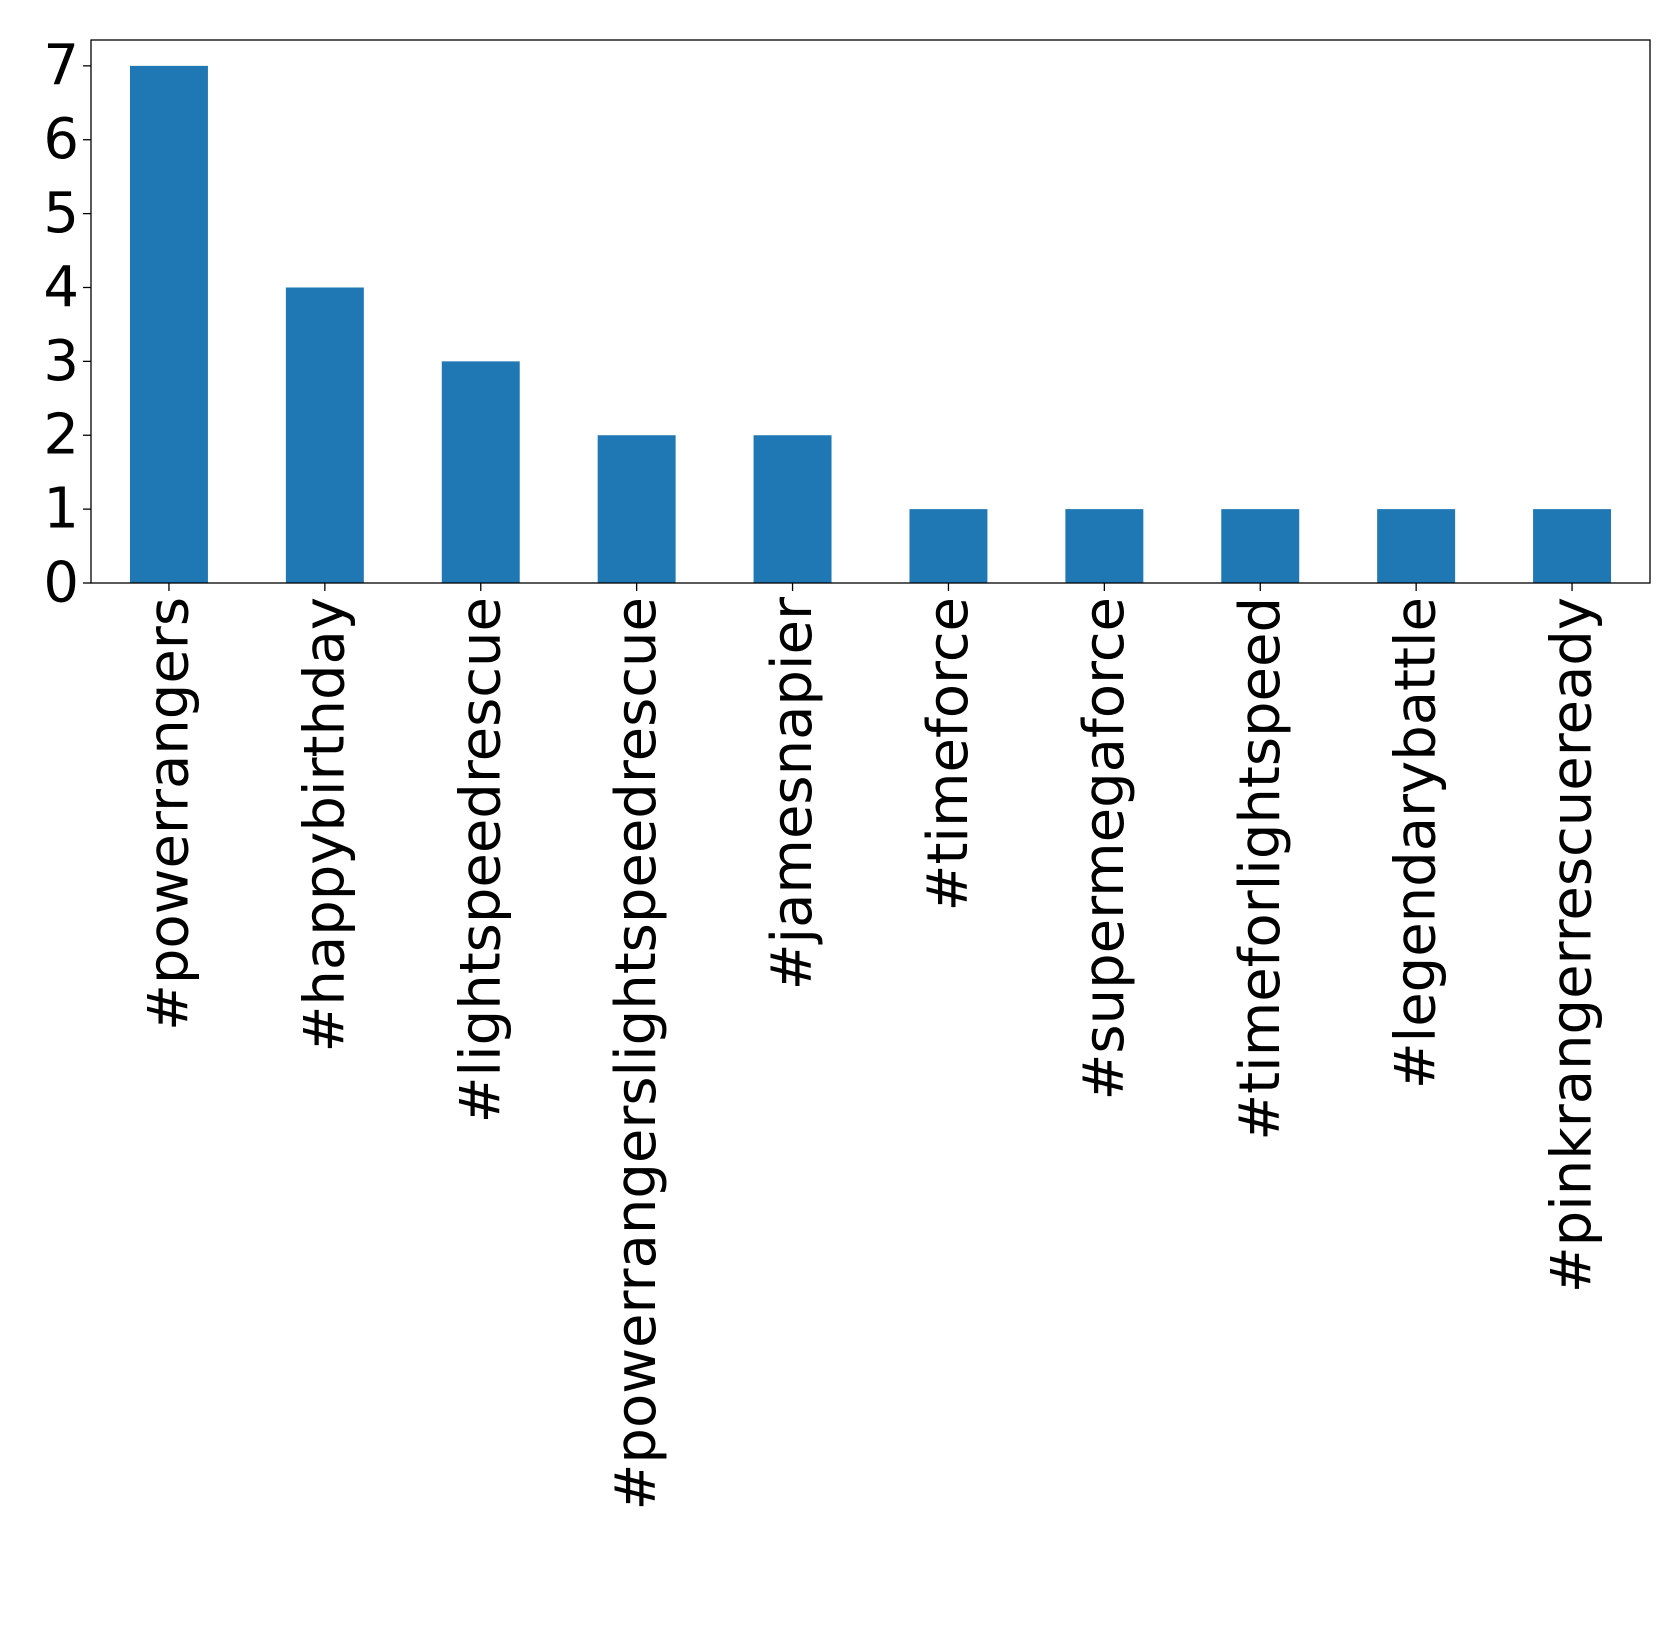  Describe the element at coordinates (1104, 849) in the screenshot. I see `x-tick-label: #supermegaforce` at that location.